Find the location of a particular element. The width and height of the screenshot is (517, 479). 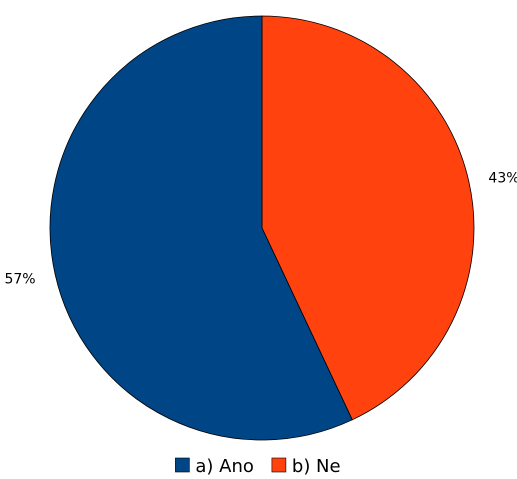

legend-swatch-ano is located at coordinates (182, 465).